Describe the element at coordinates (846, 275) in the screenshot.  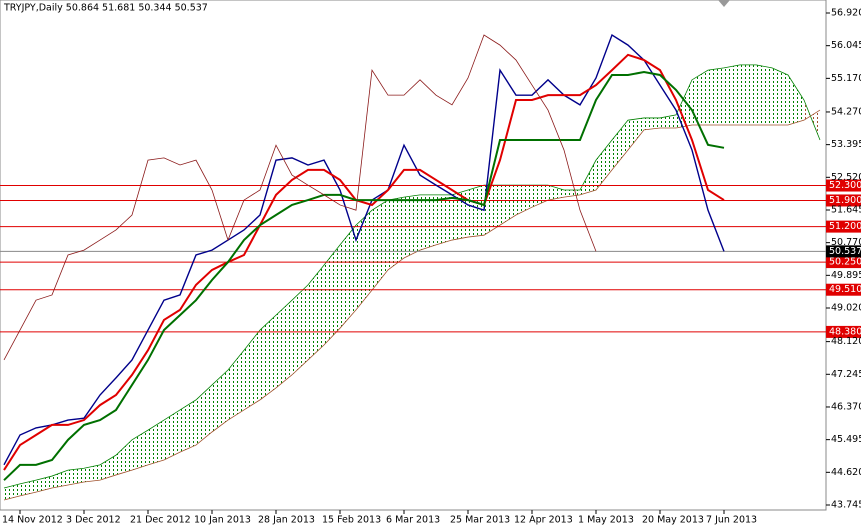
I see `y-tick-label: 49.895` at that location.